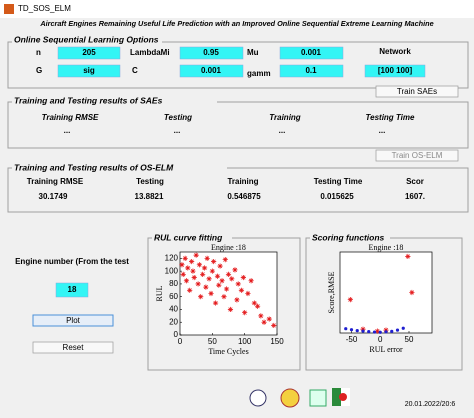  Describe the element at coordinates (415, 196) in the screenshot. I see `result-value: 1607.` at that location.